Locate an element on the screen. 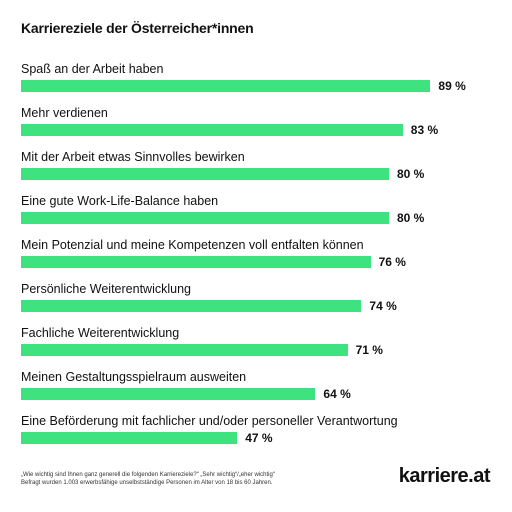 The image size is (512, 512). category-label: Fachliche Weiterentwicklung is located at coordinates (100, 333).